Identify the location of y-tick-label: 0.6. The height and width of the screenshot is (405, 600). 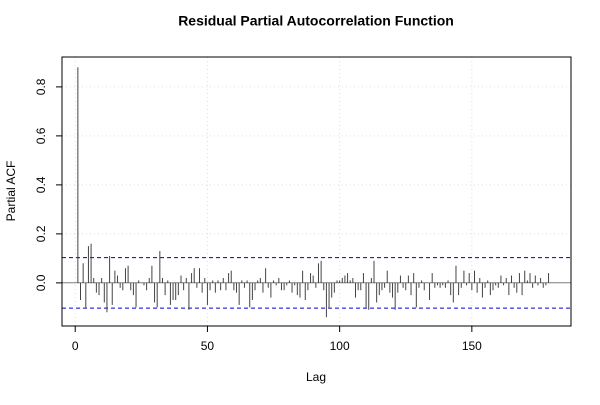
(41, 135).